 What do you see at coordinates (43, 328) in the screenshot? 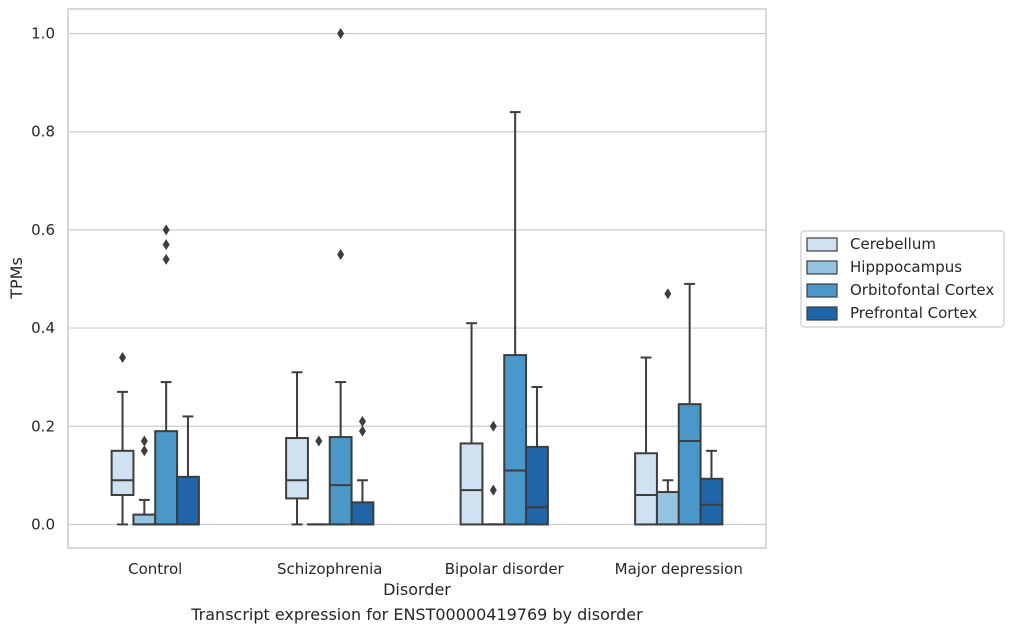
I see `y-tick-label: 0.4` at bounding box center [43, 328].